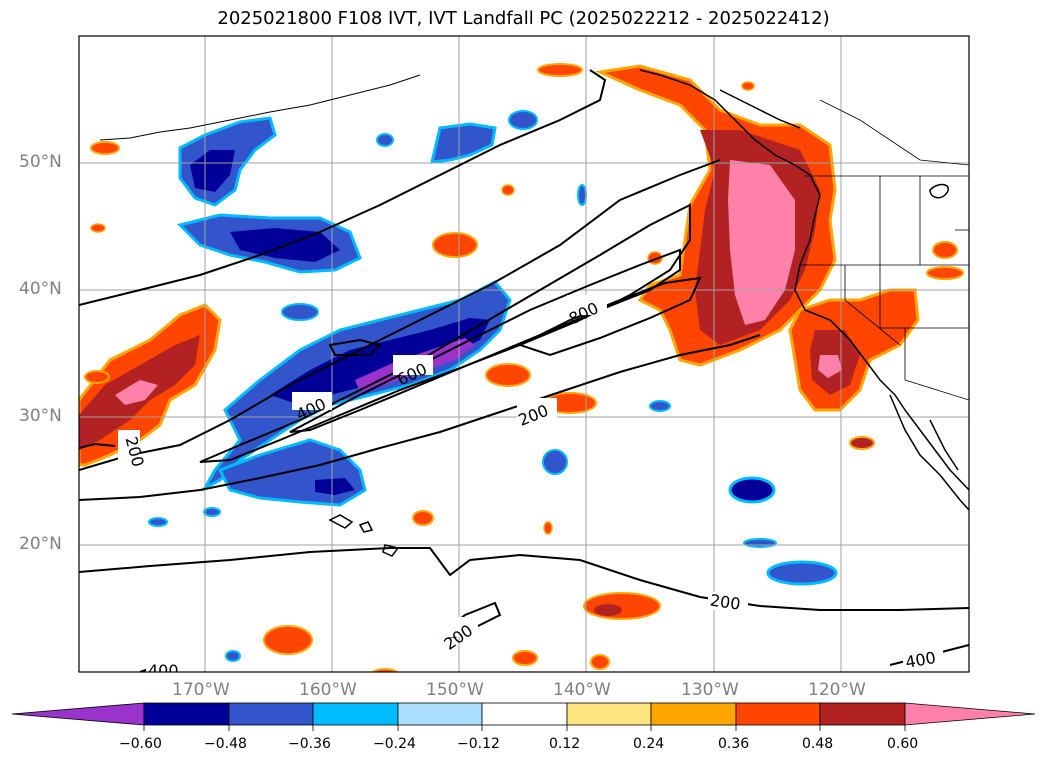 The height and width of the screenshot is (765, 1047). What do you see at coordinates (40, 416) in the screenshot?
I see `latitude-label-30n: 30°N` at bounding box center [40, 416].